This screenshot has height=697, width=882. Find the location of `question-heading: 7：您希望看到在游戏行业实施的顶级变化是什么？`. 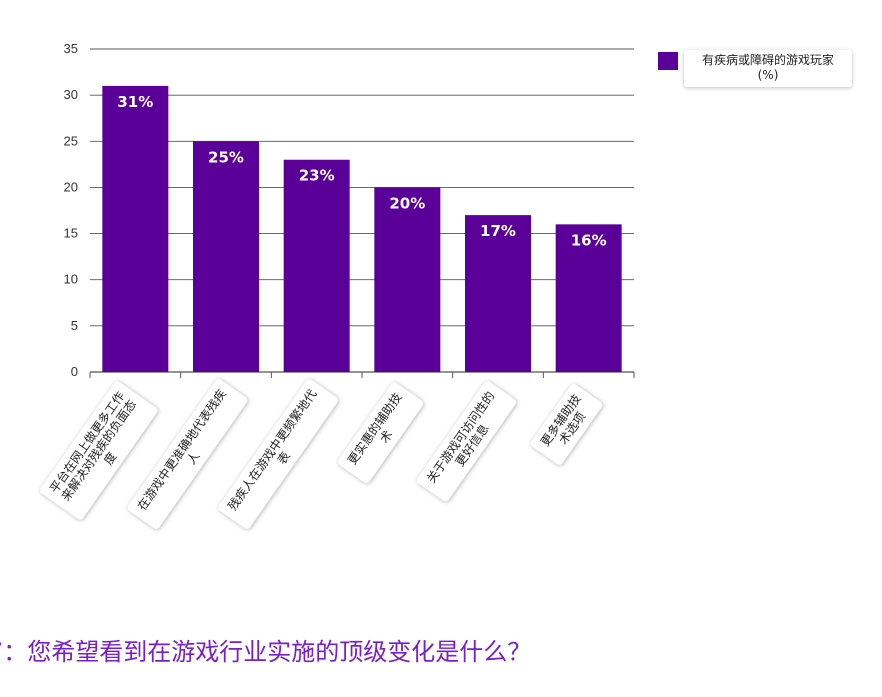

question-heading: 7：您希望看到在游戏行业实施的顶级变化是什么？ is located at coordinates (441, 649).